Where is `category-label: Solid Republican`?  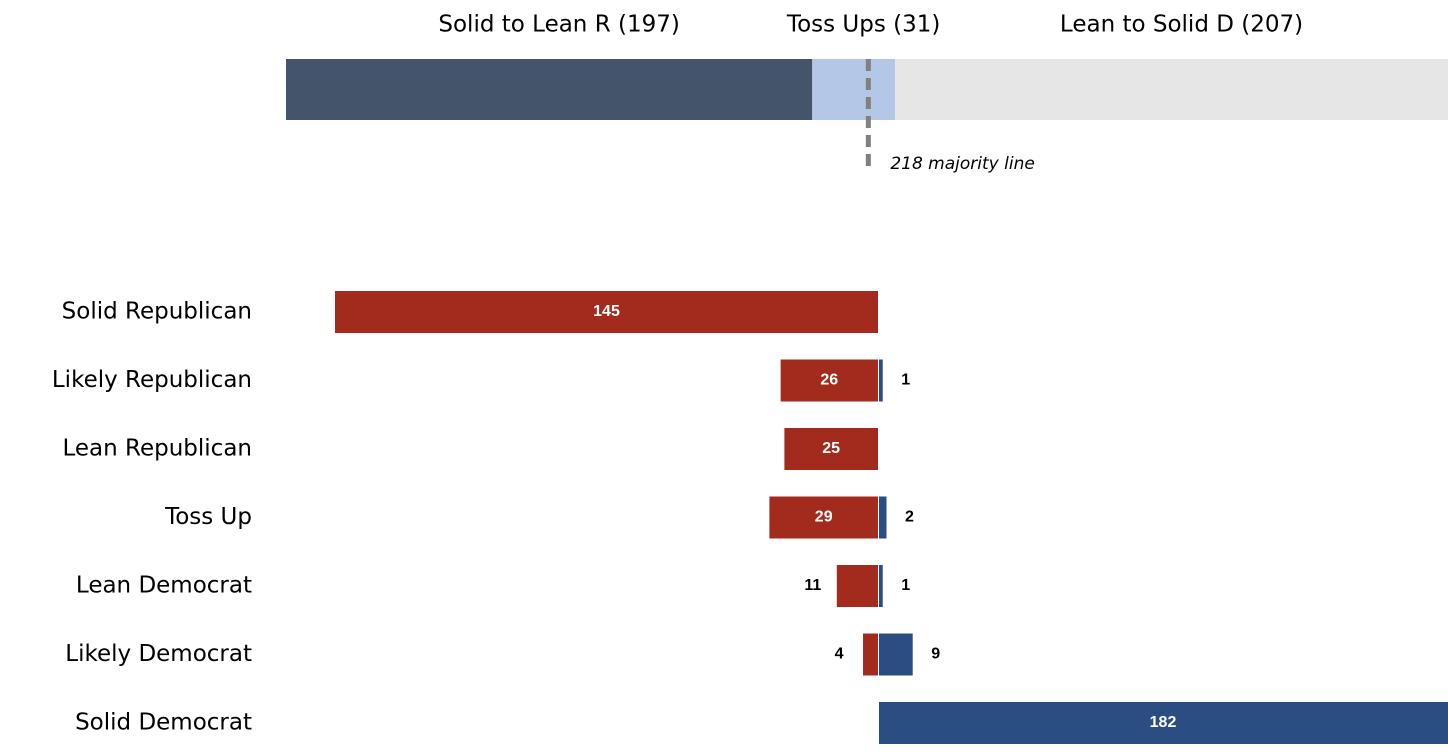
category-label: Solid Republican is located at coordinates (157, 312).